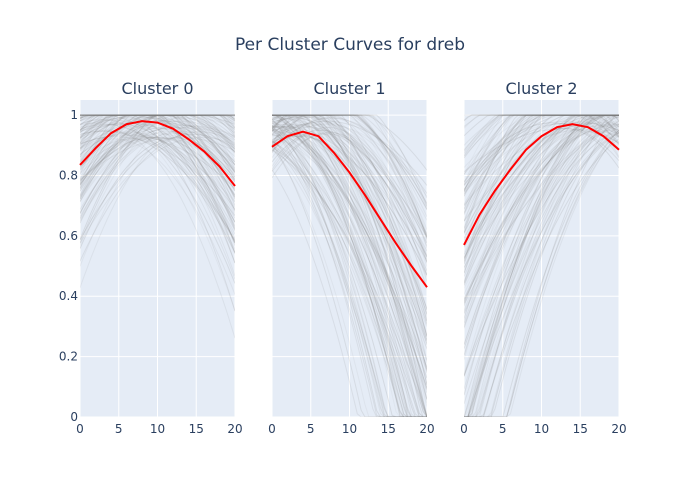 Image resolution: width=700 pixels, height=500 pixels. Describe the element at coordinates (119, 429) in the screenshot. I see `x-tick-label: 5` at that location.